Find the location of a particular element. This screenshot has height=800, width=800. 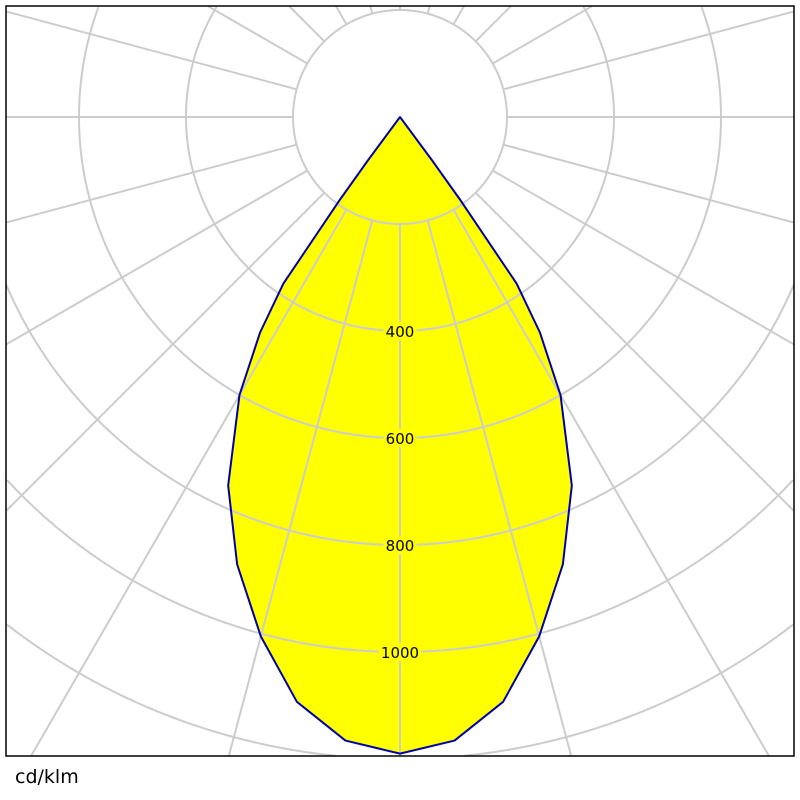

unit-label: cd/klm is located at coordinates (47, 777).